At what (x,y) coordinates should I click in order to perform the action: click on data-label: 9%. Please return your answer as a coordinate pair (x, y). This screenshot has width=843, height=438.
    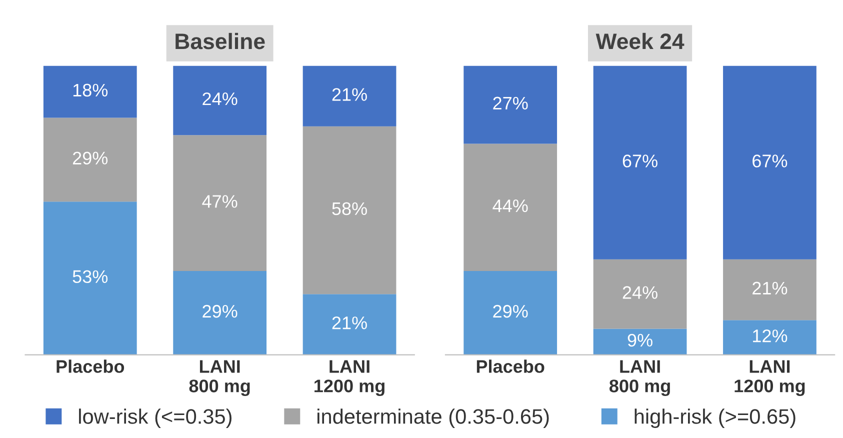
    Looking at the image, I should click on (640, 340).